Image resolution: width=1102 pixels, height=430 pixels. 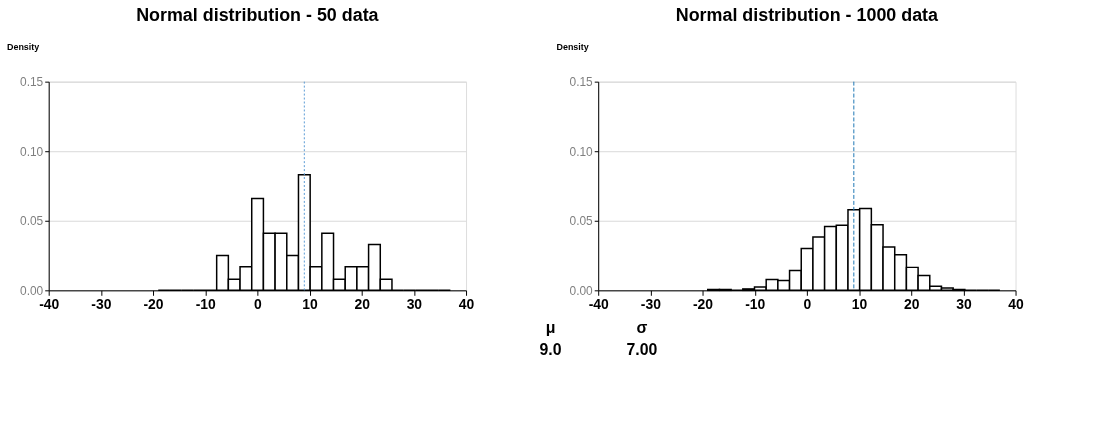 What do you see at coordinates (258, 15) in the screenshot?
I see `chart-title: Normal distribution - 50 data` at bounding box center [258, 15].